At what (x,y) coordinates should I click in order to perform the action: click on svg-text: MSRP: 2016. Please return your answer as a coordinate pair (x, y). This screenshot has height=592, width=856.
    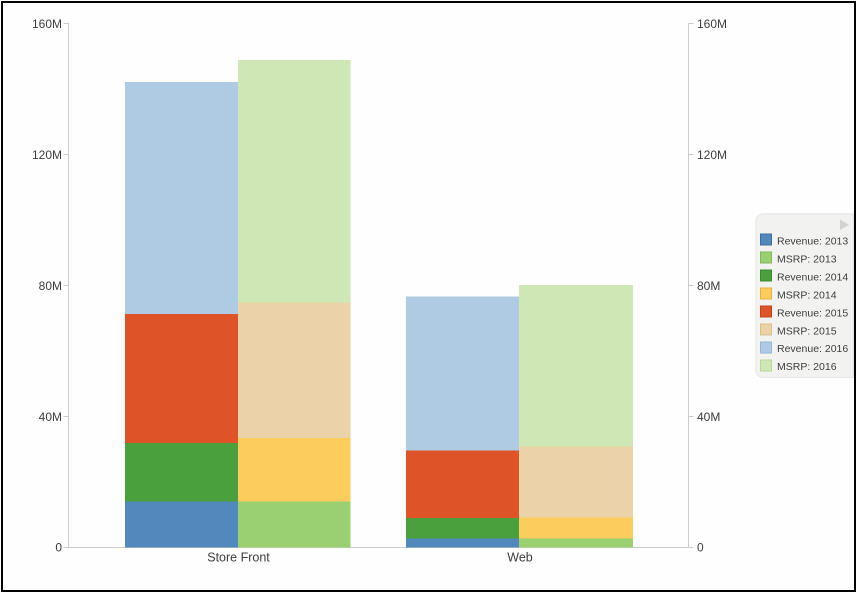
    Looking at the image, I should click on (807, 367).